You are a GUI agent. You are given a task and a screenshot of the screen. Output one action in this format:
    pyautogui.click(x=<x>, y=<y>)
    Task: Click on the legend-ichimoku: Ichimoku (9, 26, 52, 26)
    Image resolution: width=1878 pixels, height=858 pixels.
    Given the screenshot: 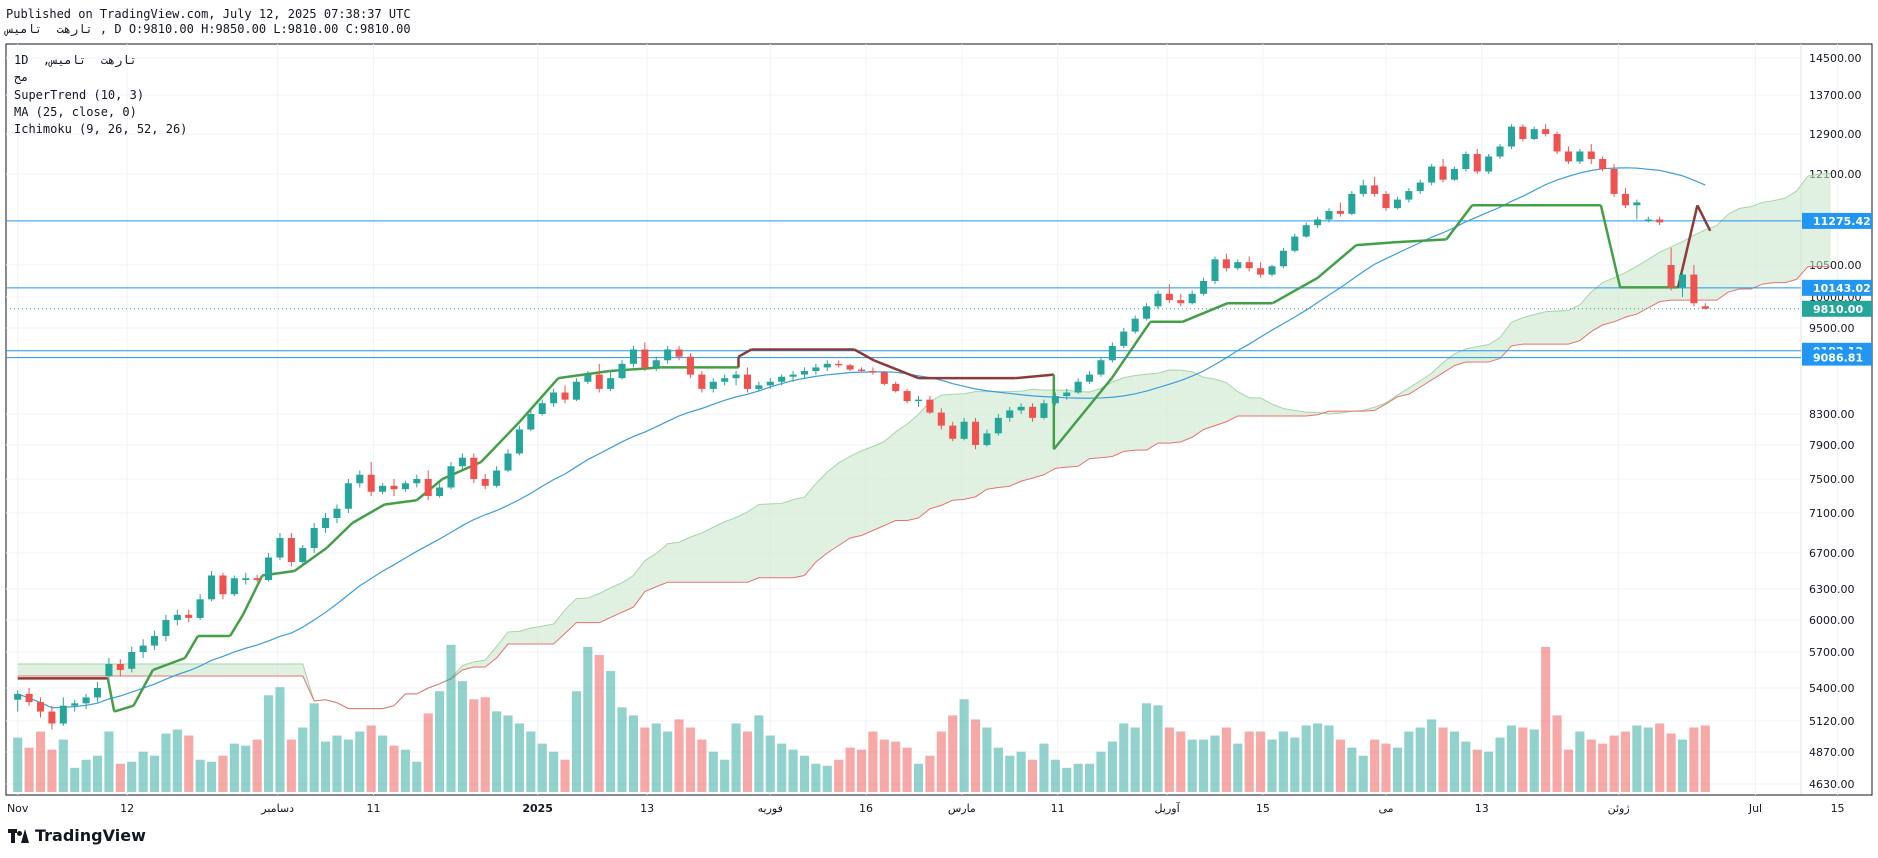 What is the action you would take?
    pyautogui.click(x=101, y=129)
    